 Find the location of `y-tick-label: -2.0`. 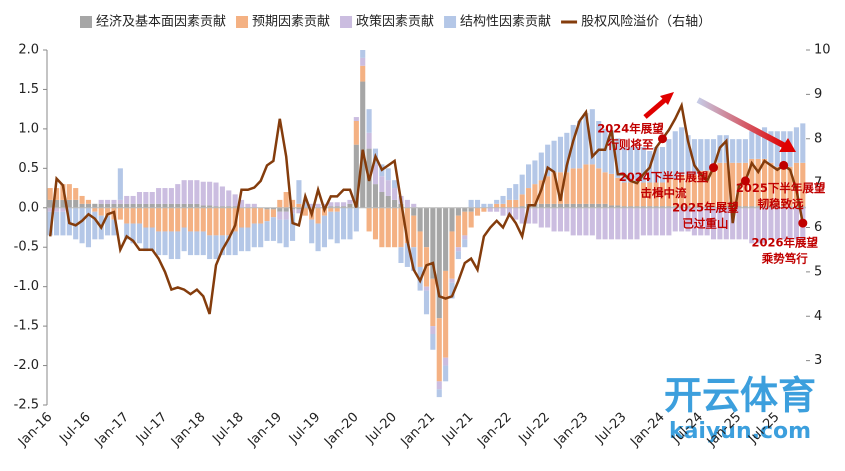

y-tick-label: -2.0 is located at coordinates (26, 365).